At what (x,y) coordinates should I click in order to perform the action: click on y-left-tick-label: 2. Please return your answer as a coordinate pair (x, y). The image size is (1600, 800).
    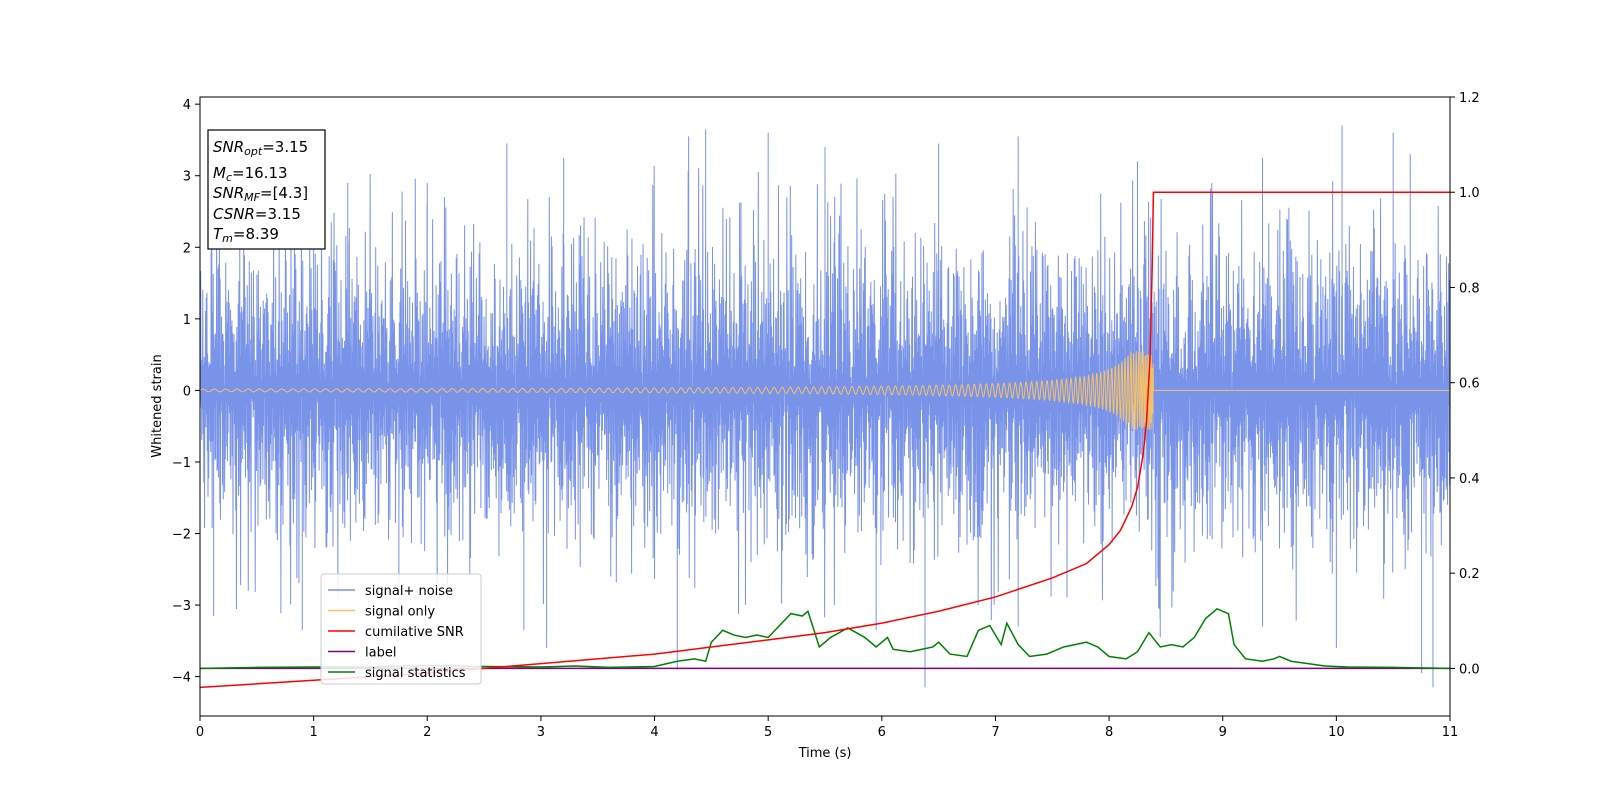
    Looking at the image, I should click on (187, 248).